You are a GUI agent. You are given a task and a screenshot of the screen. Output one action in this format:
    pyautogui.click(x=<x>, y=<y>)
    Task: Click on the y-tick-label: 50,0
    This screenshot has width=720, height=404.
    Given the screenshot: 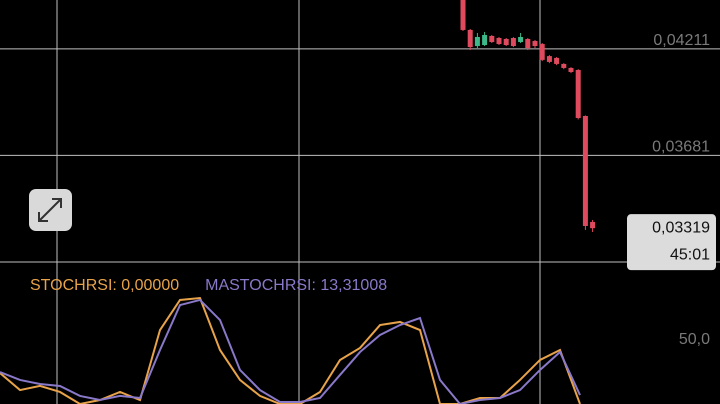 What is the action you would take?
    pyautogui.click(x=694, y=339)
    